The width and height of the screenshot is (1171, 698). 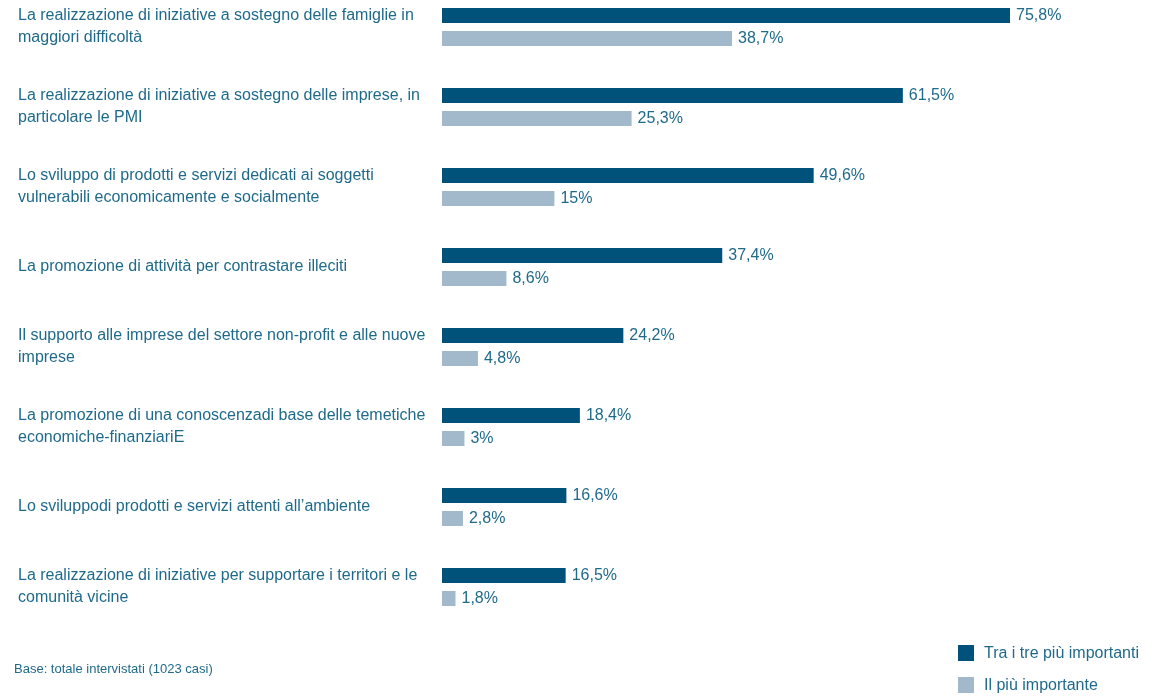 I want to click on y-tick-label: Il supporto alle imprese del settore non-profit e alle nuove imprese, so click(x=222, y=346).